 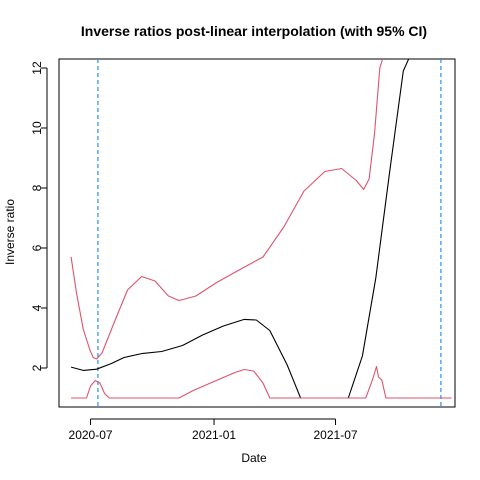 I want to click on x-tick-label: 2021-07, so click(x=336, y=435).